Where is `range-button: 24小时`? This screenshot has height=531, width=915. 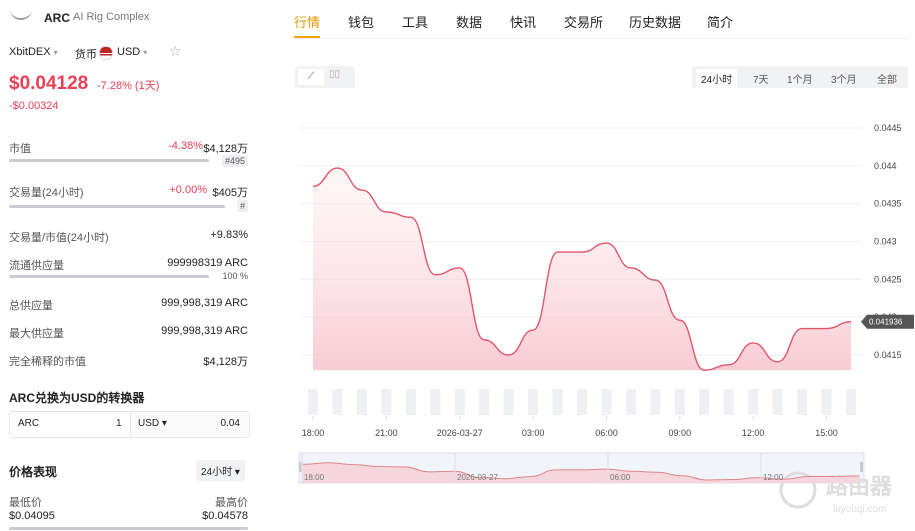
range-button: 24小时 is located at coordinates (717, 78).